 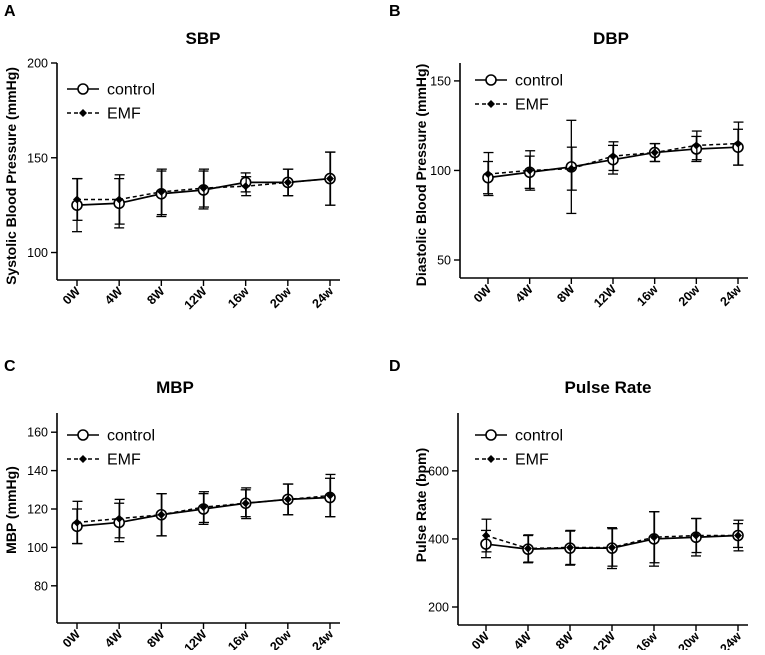 What do you see at coordinates (608, 387) in the screenshot?
I see `panel-title: Pulse Rate` at bounding box center [608, 387].